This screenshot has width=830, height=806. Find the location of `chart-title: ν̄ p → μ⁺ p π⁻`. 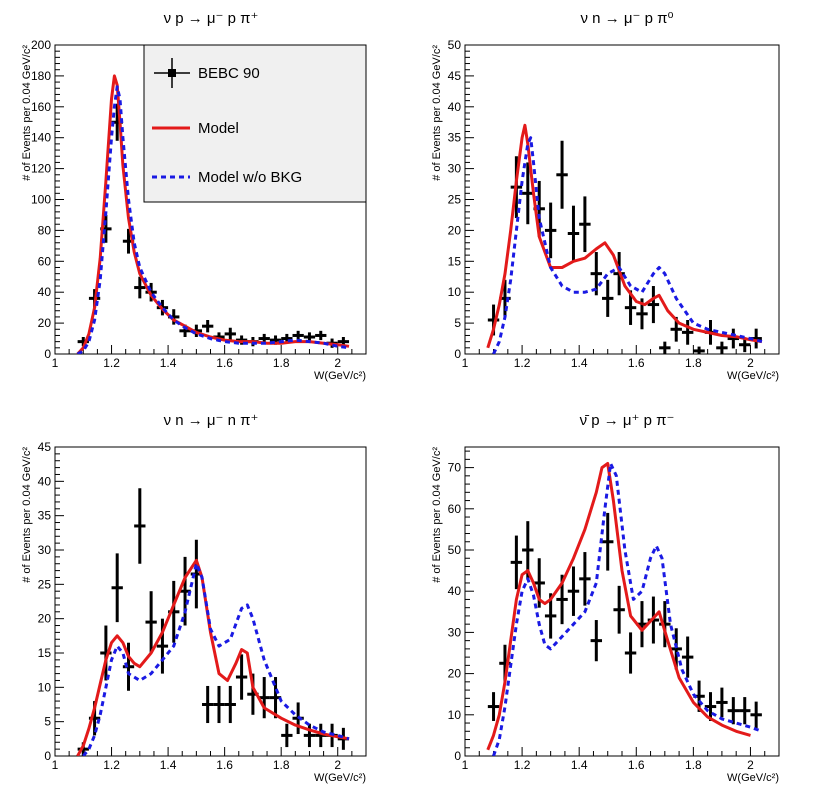

chart-title: ν̄ p → μ⁺ p π⁻ is located at coordinates (627, 420).